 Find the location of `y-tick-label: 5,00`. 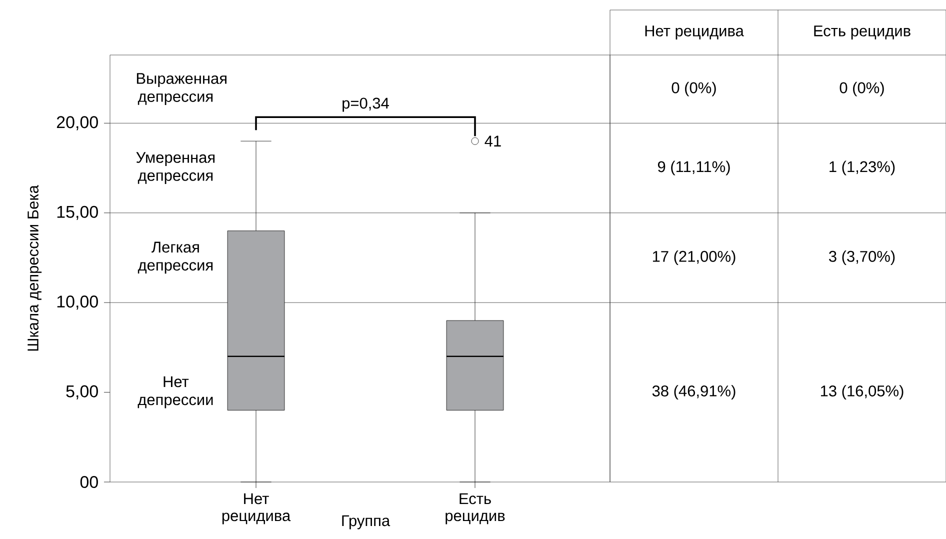

y-tick-label: 5,00 is located at coordinates (82, 392).